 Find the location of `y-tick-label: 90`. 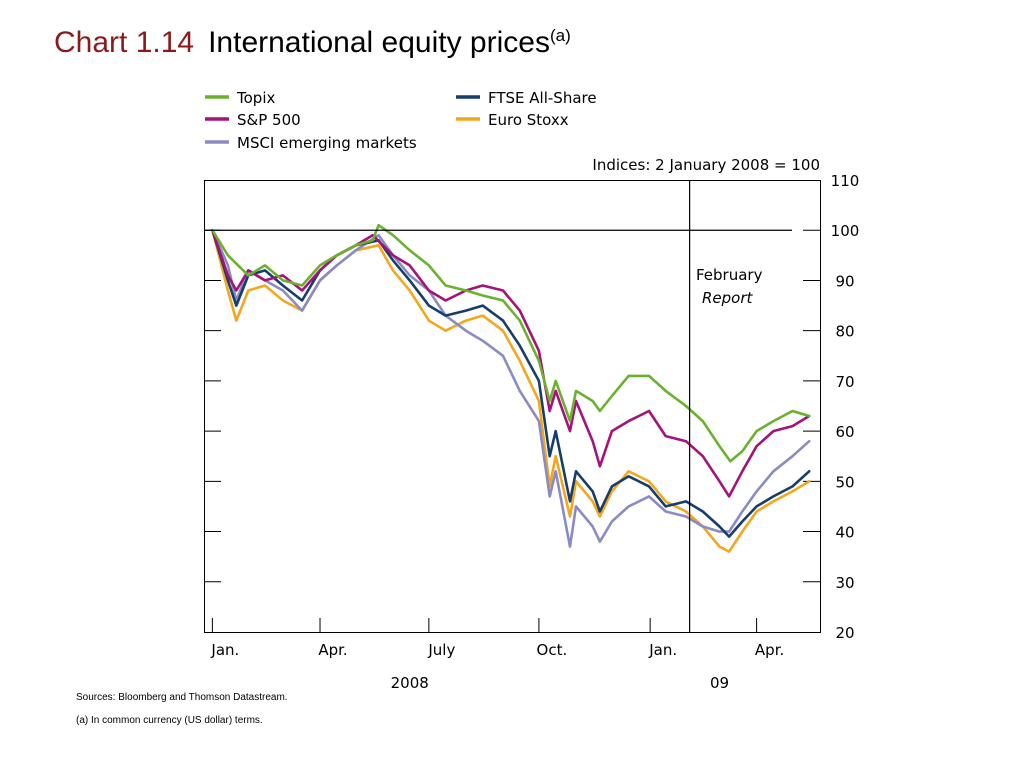

y-tick-label: 90 is located at coordinates (844, 281).